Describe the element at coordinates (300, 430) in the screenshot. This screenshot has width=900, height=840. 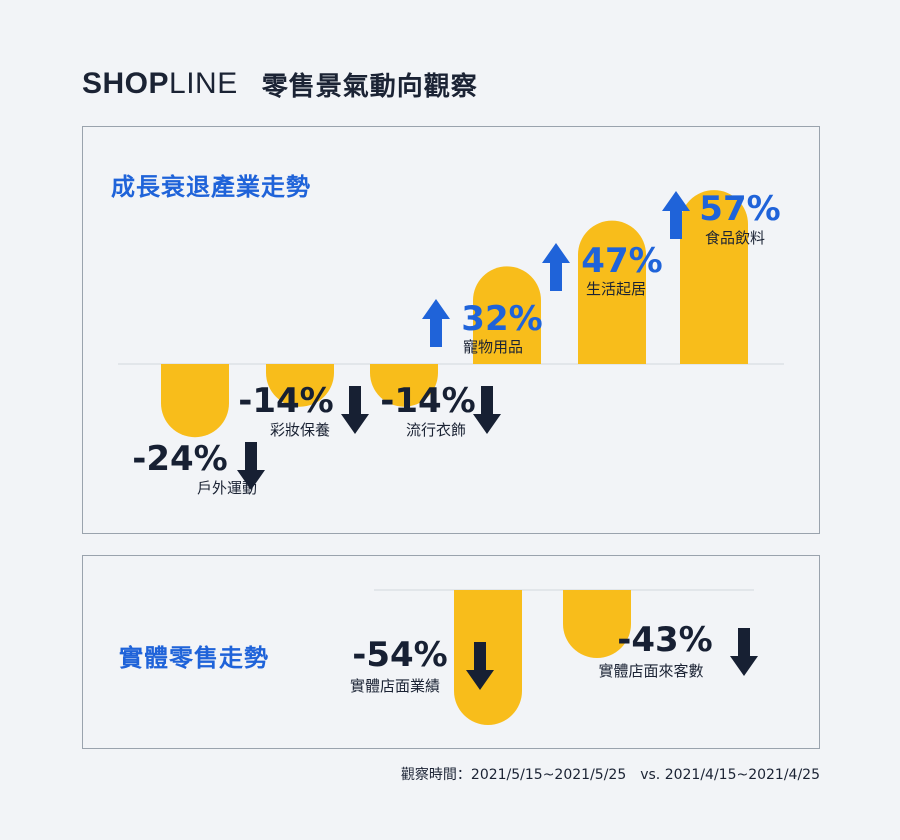
I see `category-label-2: 彩妝保養` at that location.